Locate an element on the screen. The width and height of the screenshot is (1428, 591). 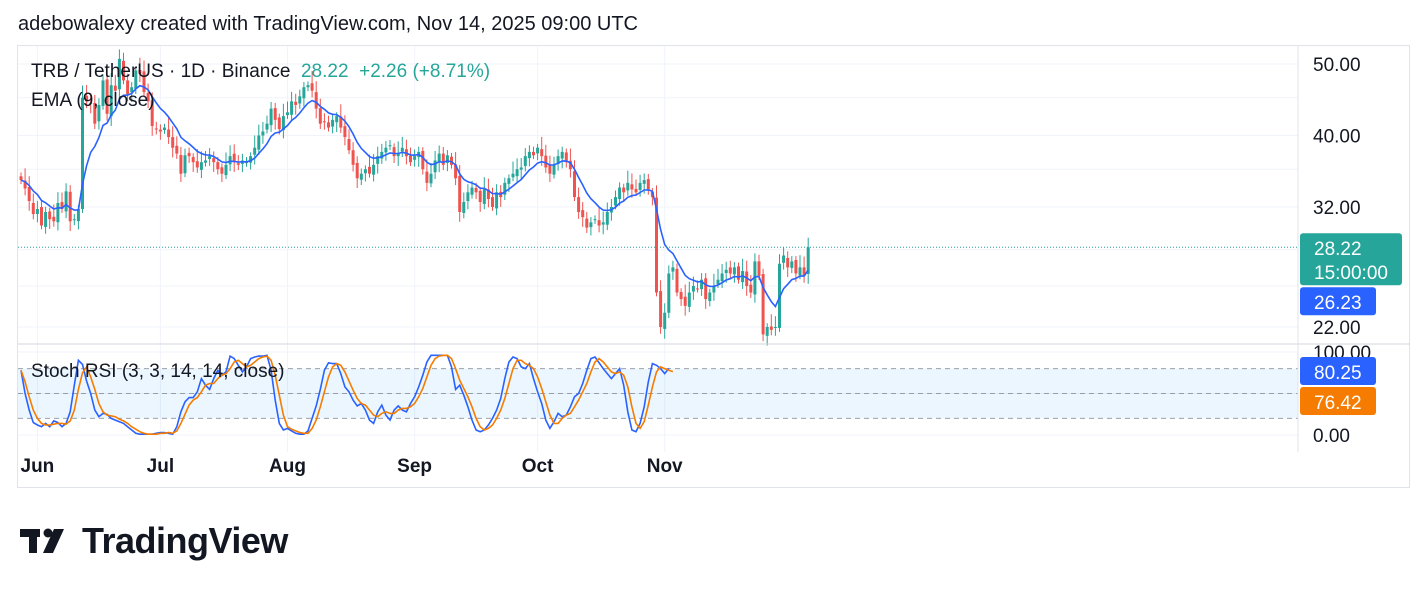
symbol-title: TRB / TetherUS · 1D · Binance is located at coordinates (161, 71).